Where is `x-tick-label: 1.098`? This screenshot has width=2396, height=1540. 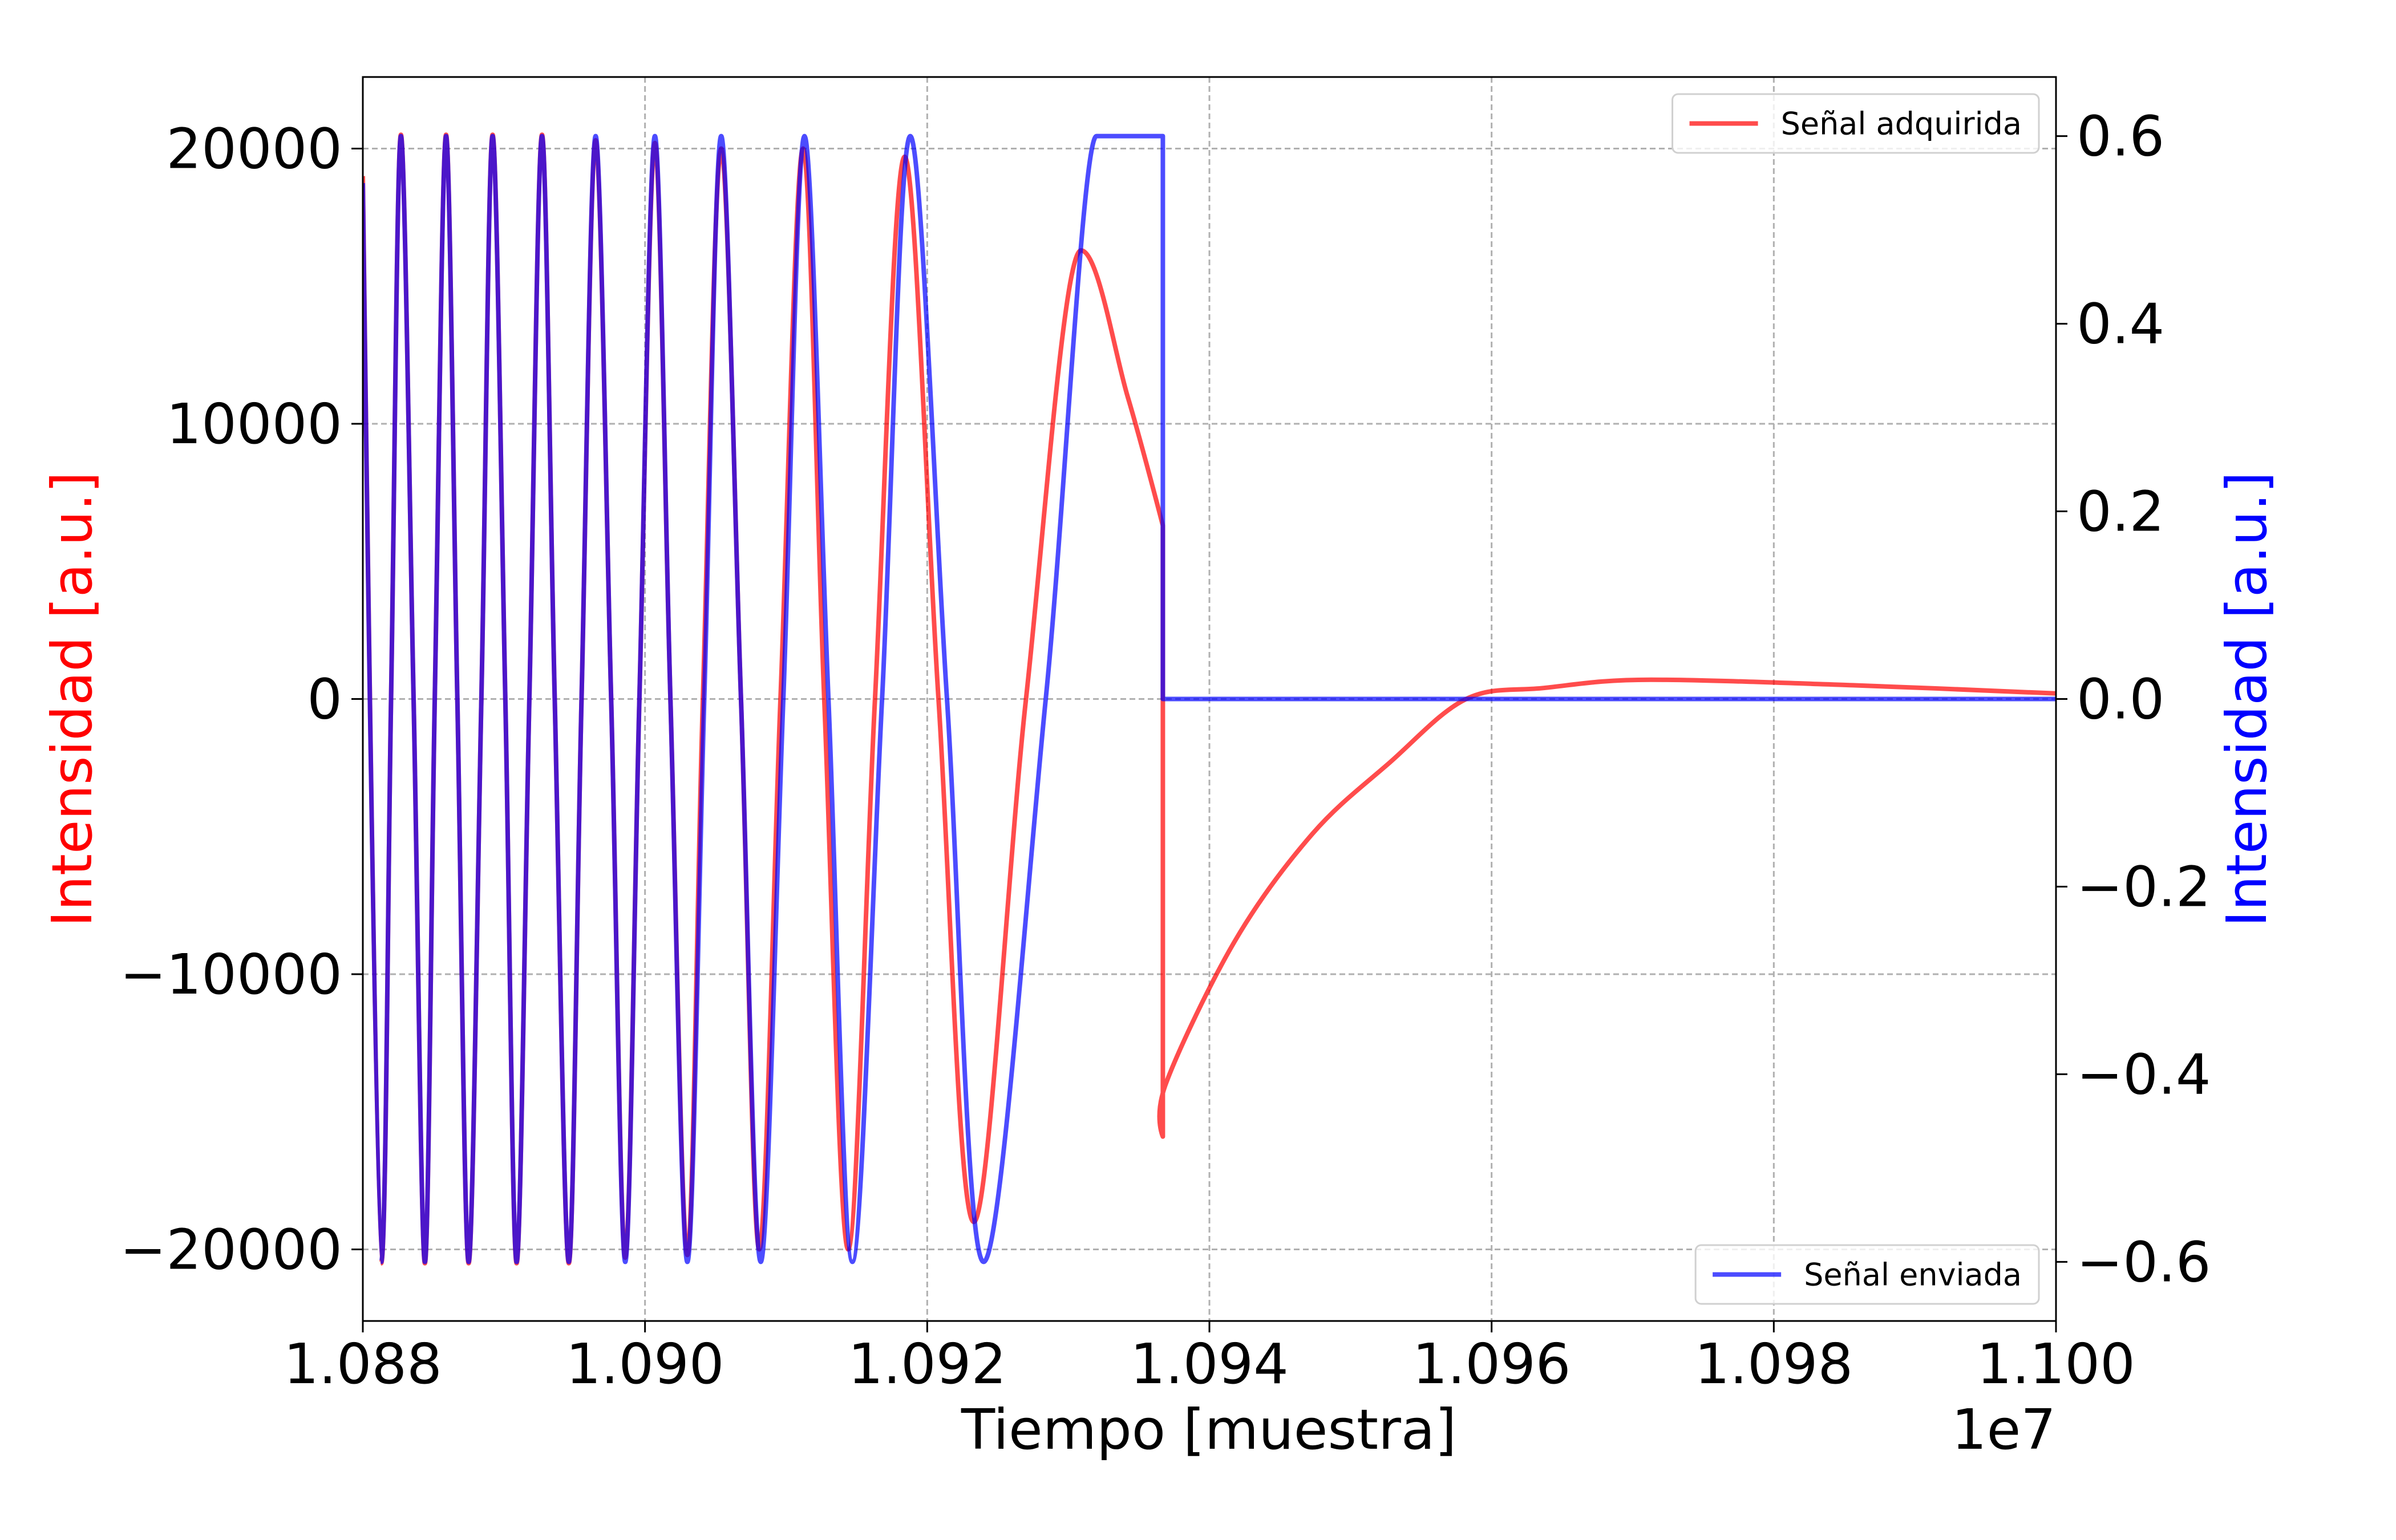
x-tick-label: 1.098 is located at coordinates (1773, 1364).